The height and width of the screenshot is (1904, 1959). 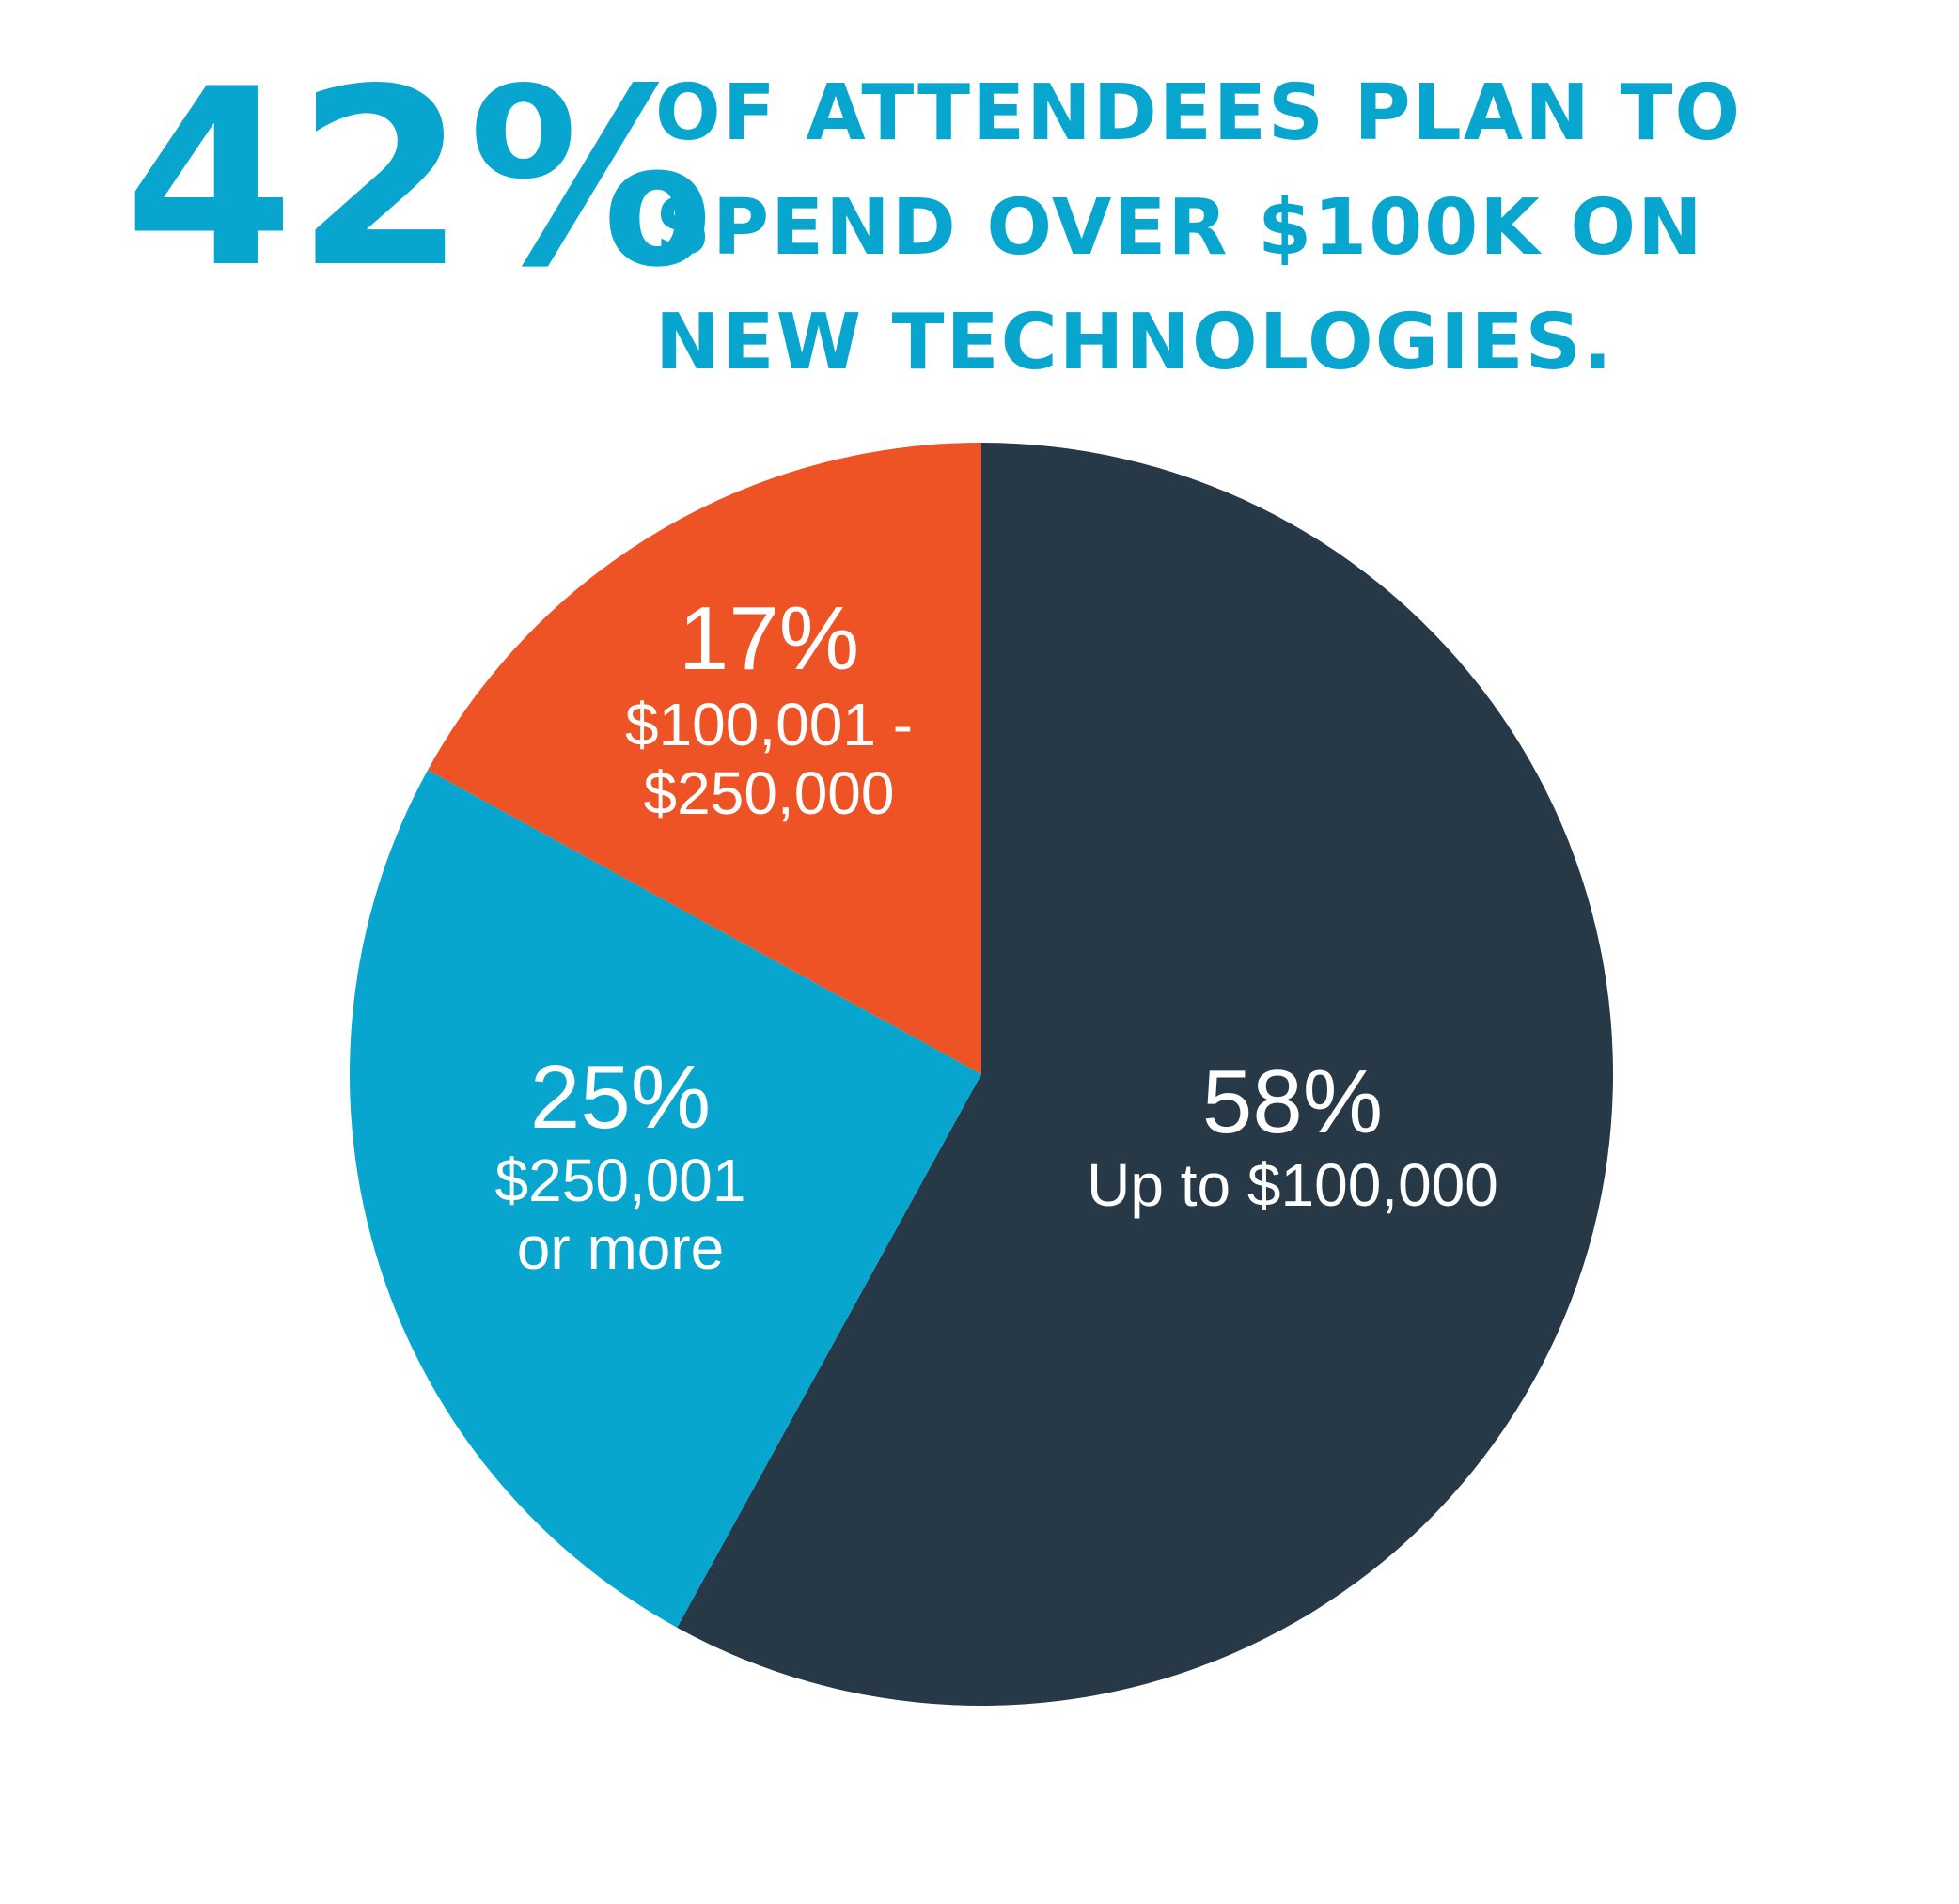 I want to click on headline-stat: 42%, so click(x=419, y=179).